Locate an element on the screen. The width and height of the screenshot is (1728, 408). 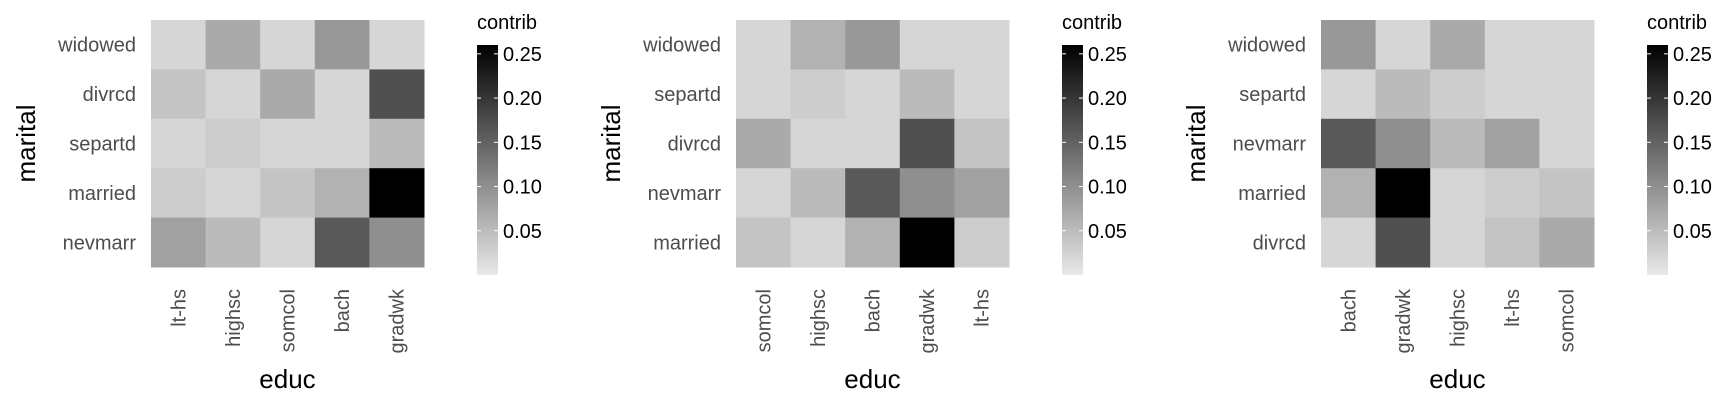
panel-1-legend: contrib 0.25 0.20 0.15 0.10 0.05 is located at coordinates (509, 143).